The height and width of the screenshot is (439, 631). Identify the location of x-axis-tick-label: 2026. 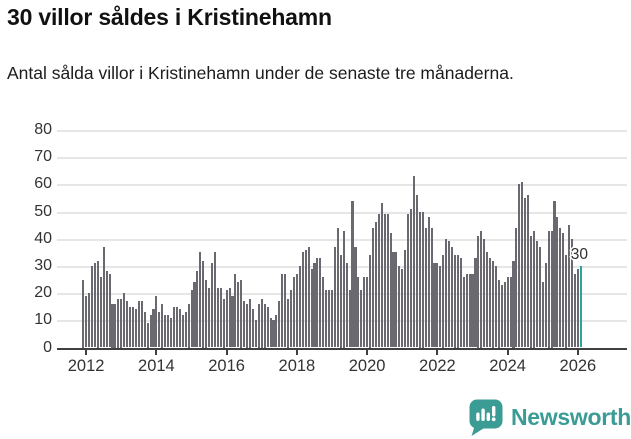
(578, 366).